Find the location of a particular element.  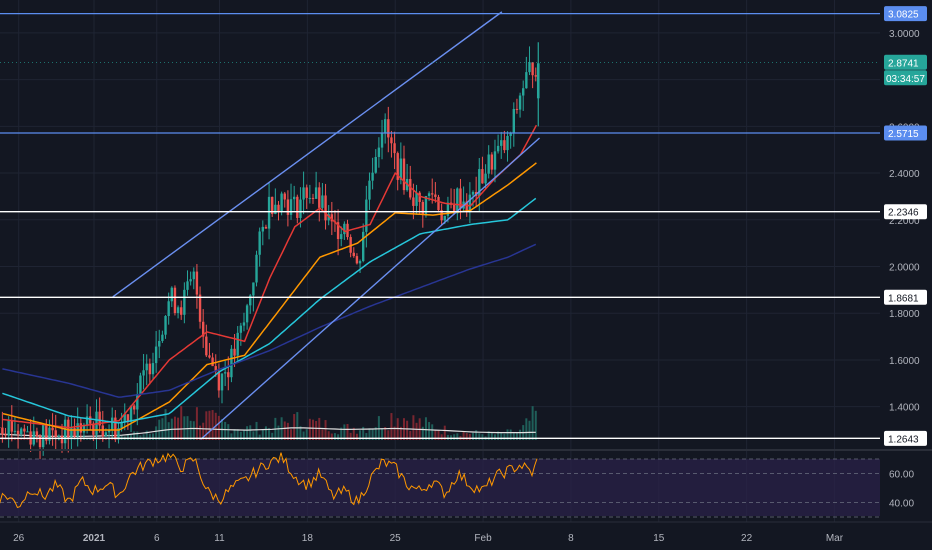

level-tag-label: 2.5715 is located at coordinates (903, 134).